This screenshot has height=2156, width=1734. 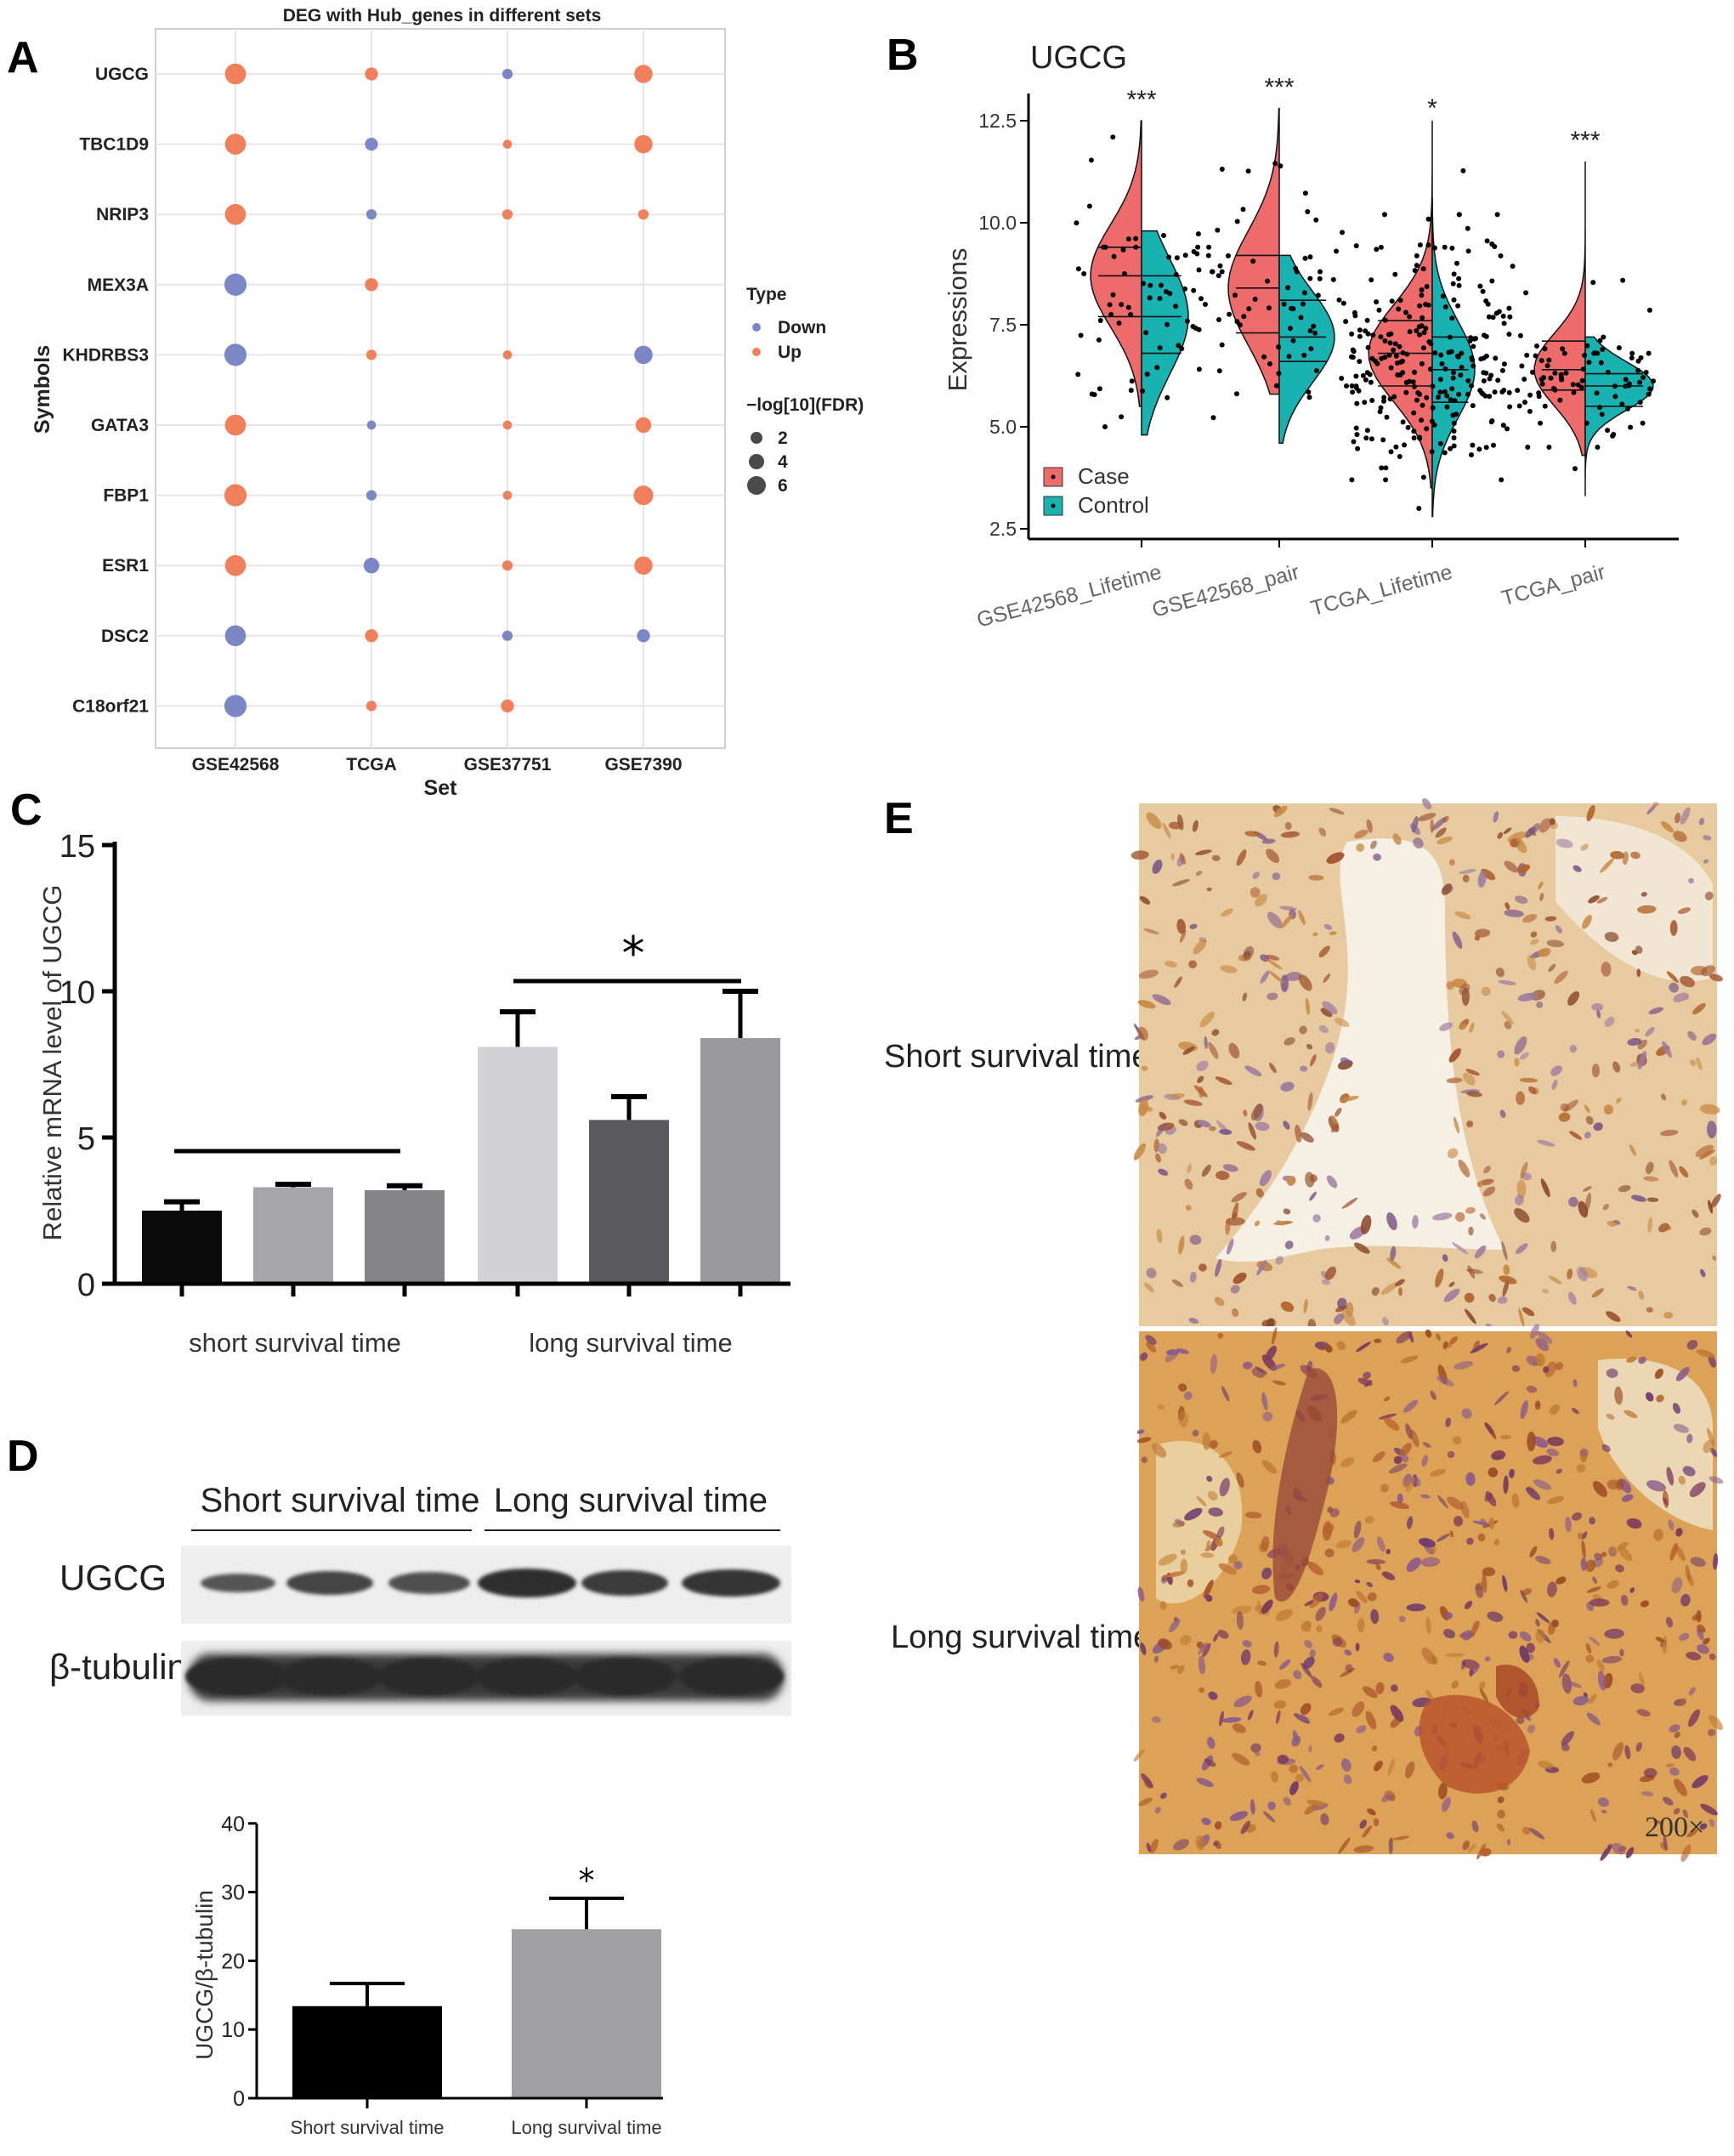 What do you see at coordinates (120, 426) in the screenshot?
I see `y-tick-gata3: GATA3` at bounding box center [120, 426].